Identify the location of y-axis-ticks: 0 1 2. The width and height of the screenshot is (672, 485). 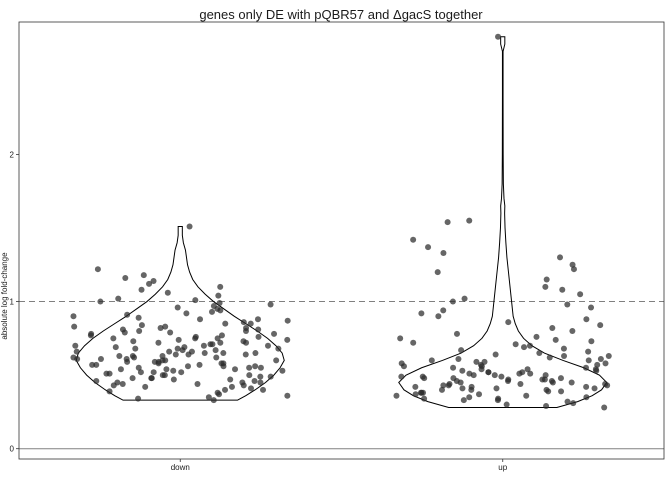
(14, 302).